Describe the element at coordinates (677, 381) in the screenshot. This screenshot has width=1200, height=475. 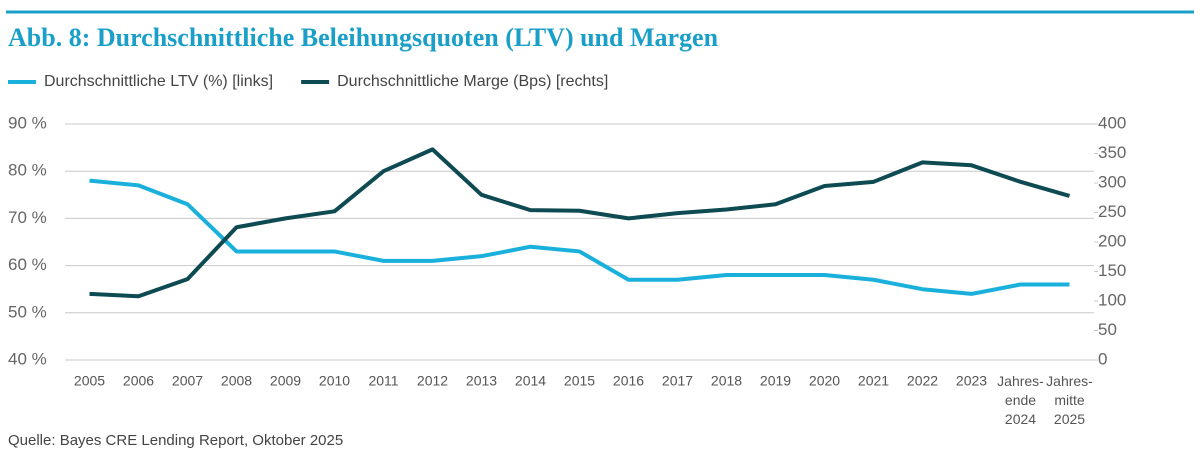
I see `x-tick-label: 2017` at that location.